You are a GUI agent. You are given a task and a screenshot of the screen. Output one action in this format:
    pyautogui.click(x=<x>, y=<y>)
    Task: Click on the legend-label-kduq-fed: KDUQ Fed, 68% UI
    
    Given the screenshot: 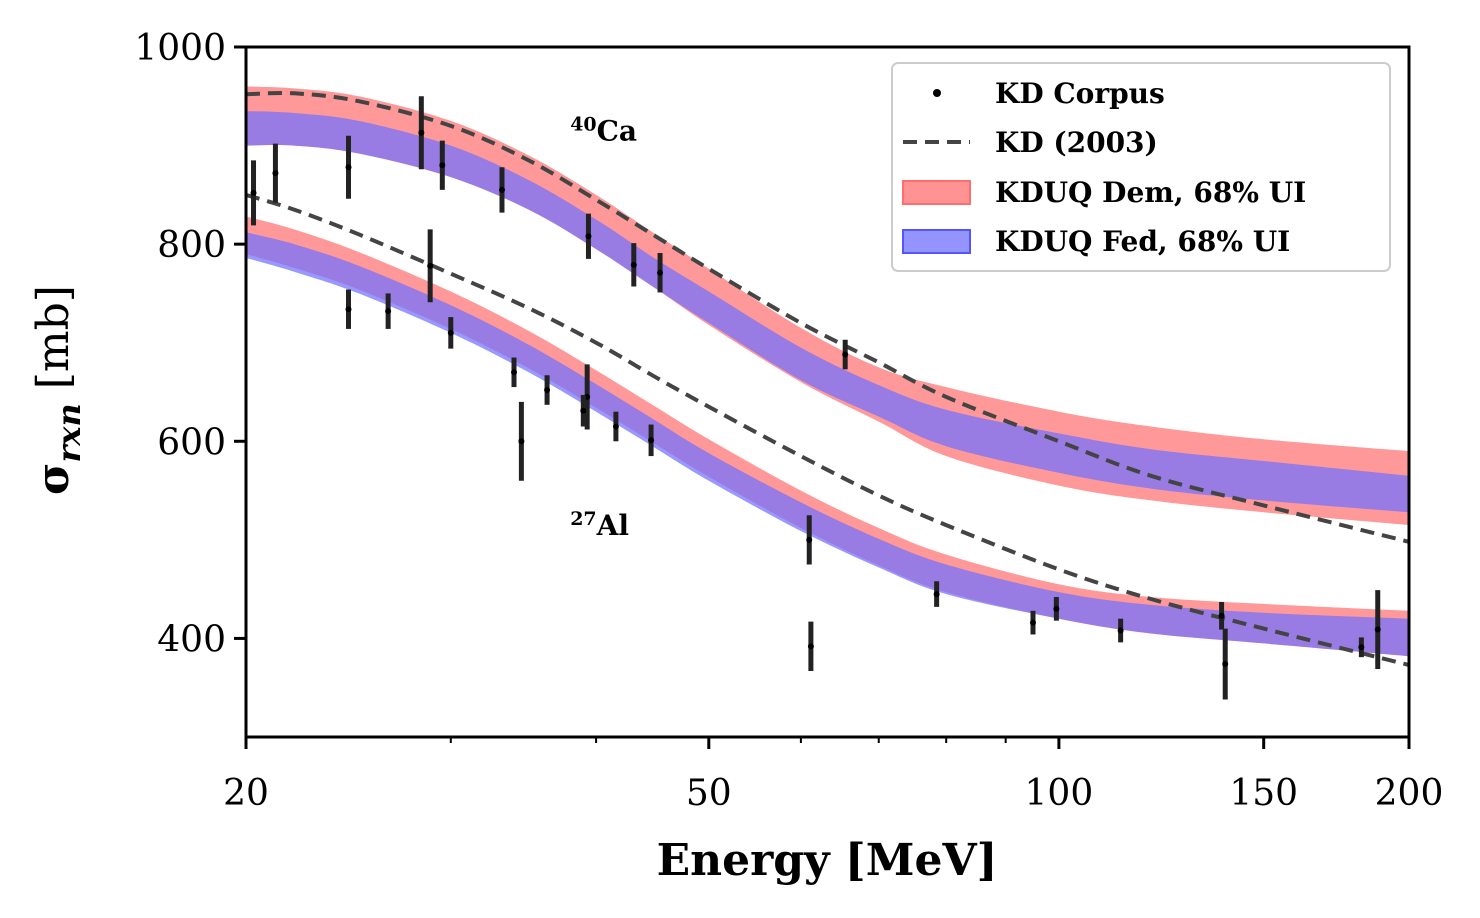 What is the action you would take?
    pyautogui.click(x=1142, y=241)
    